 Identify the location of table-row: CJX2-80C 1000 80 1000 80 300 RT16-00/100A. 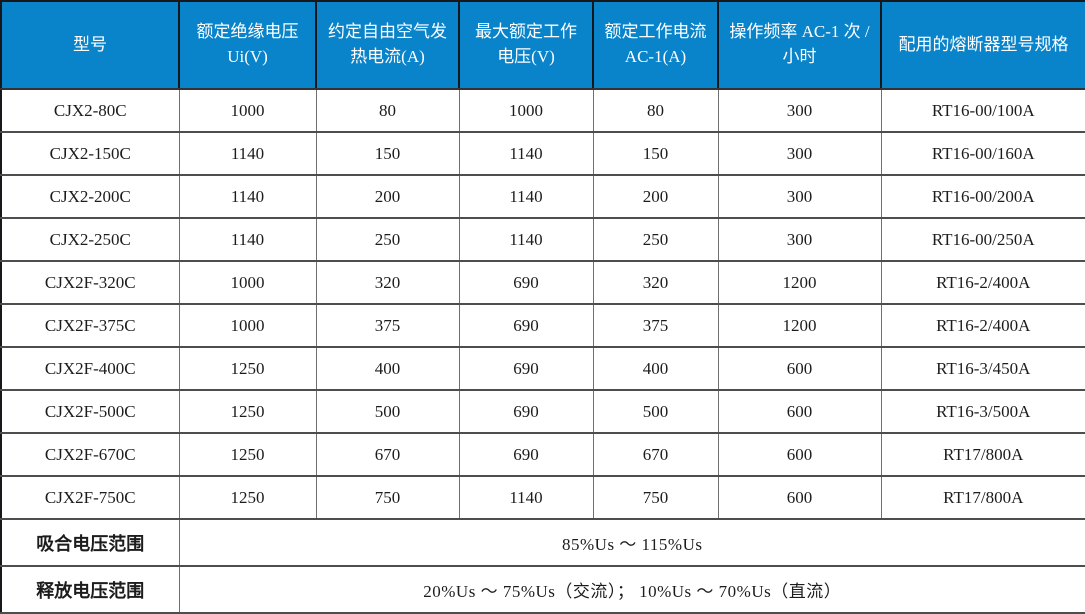
(542, 110).